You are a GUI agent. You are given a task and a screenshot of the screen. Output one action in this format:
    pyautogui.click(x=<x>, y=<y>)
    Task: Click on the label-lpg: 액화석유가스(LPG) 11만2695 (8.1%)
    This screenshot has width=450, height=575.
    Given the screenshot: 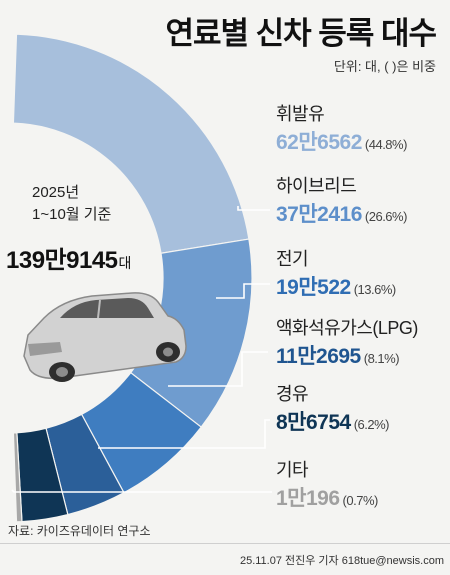 What is the action you would take?
    pyautogui.click(x=347, y=342)
    